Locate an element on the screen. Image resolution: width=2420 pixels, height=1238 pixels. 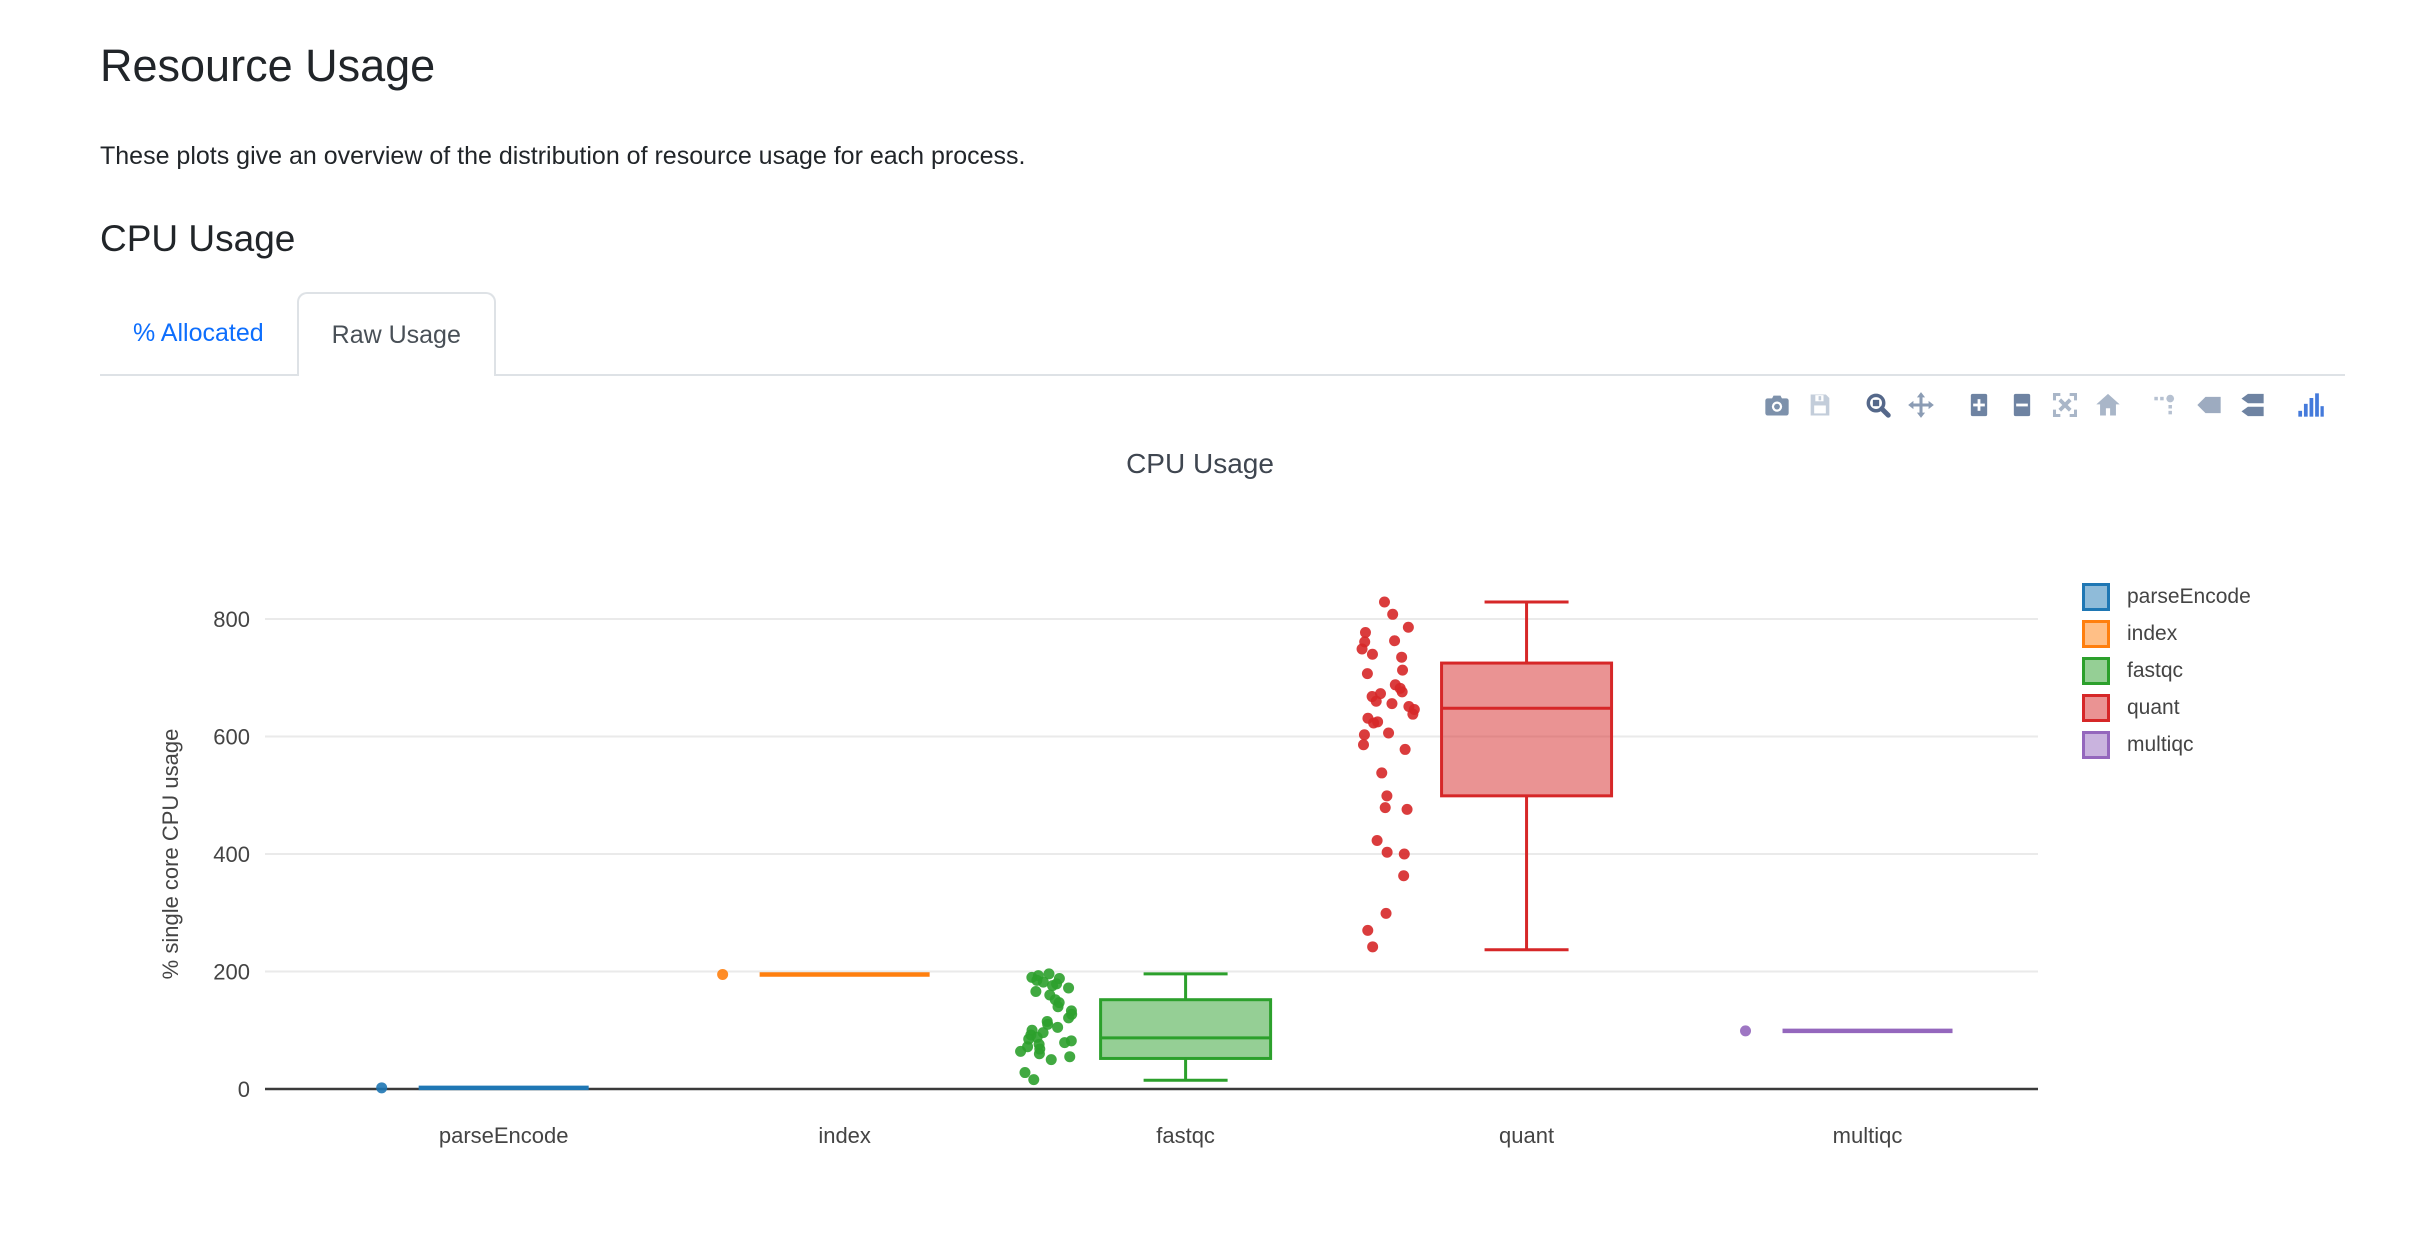
x-category-label: multiqc is located at coordinates (1868, 1135).